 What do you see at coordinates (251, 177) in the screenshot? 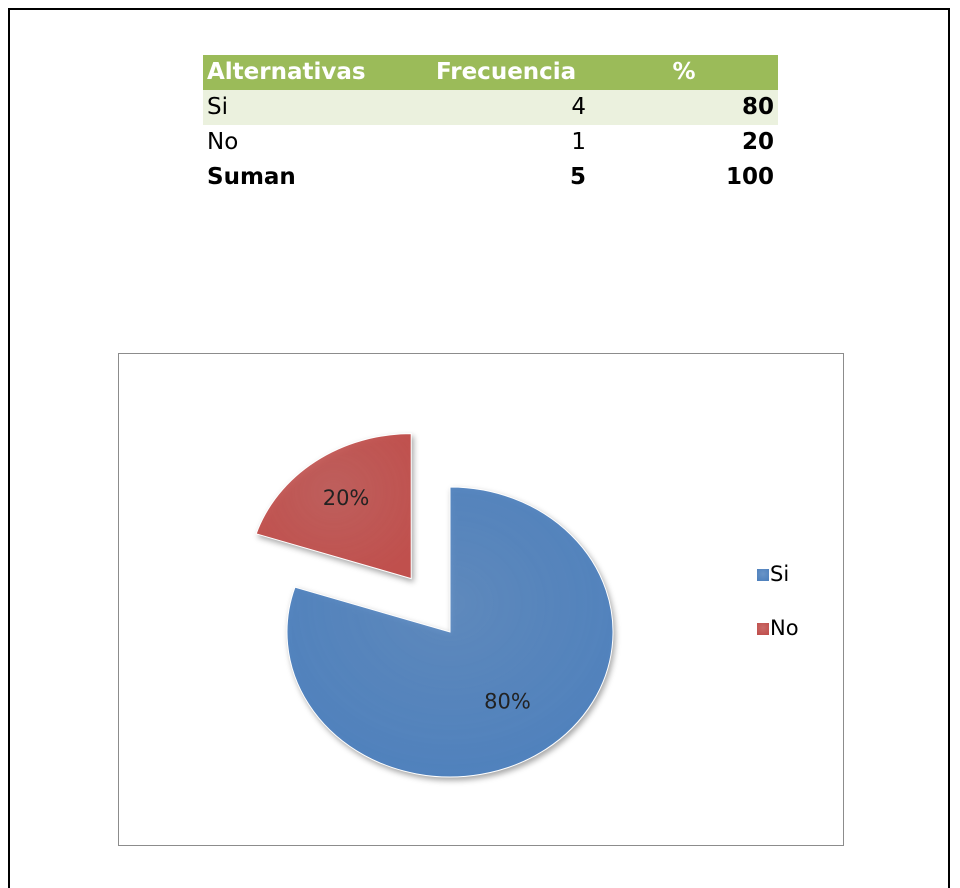
I see `cell: Suman` at bounding box center [251, 177].